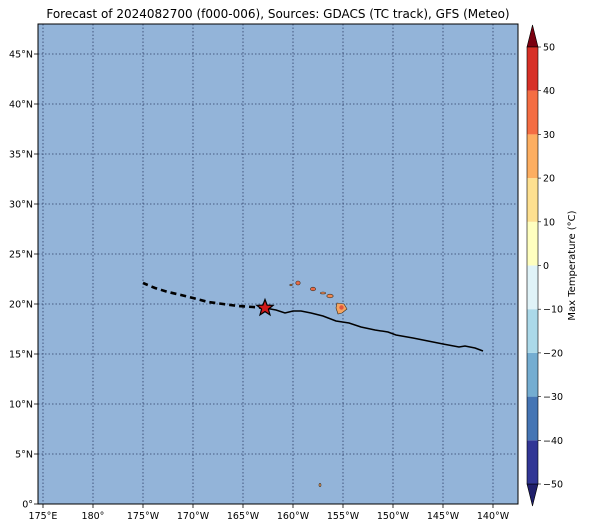  I want to click on lon-tick-label: 160°W, so click(293, 516).